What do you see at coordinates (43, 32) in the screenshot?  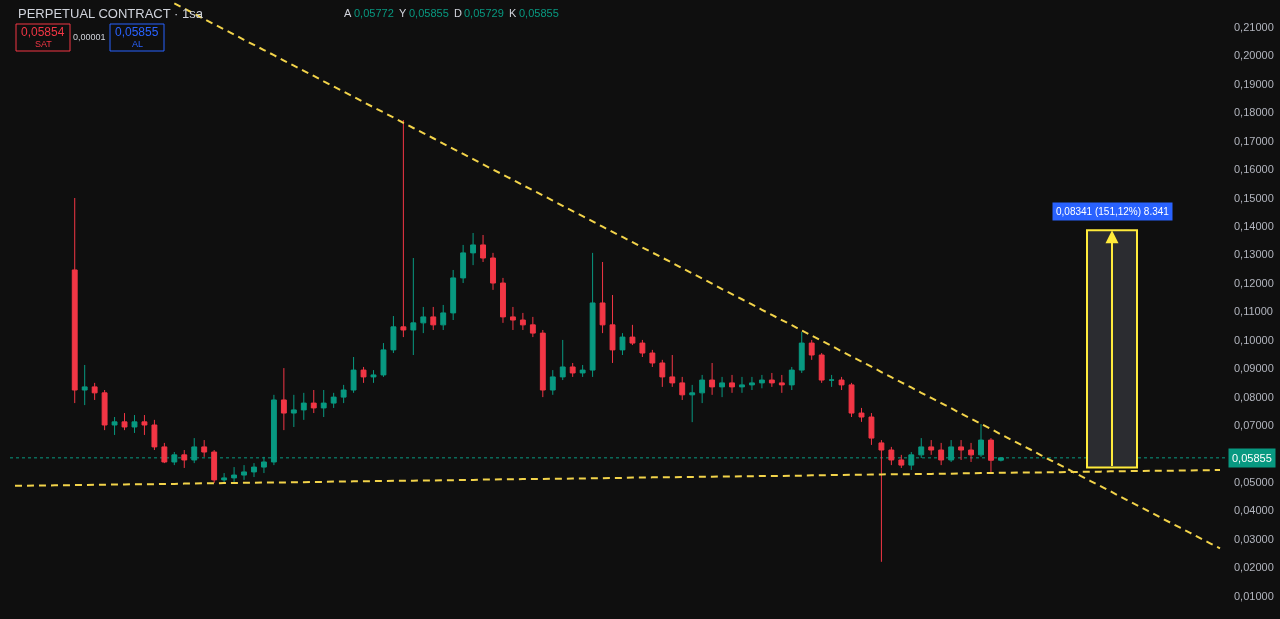 I see `annotation: 0,05854` at bounding box center [43, 32].